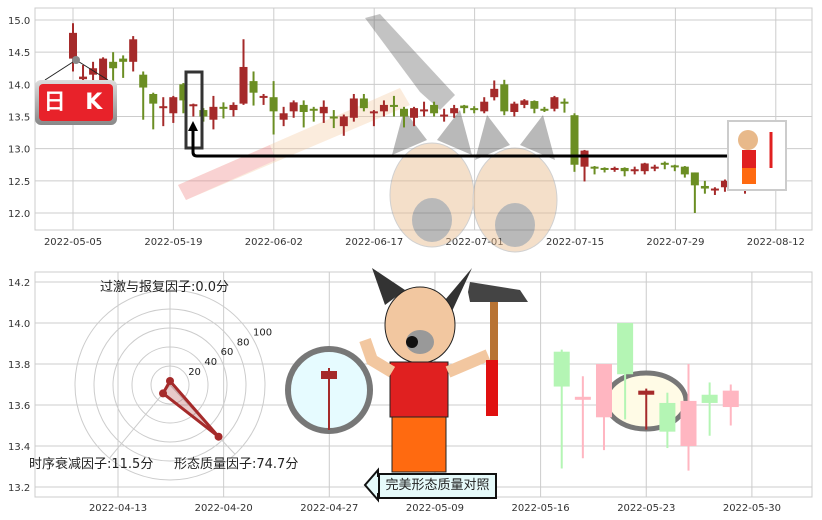 The image size is (822, 520). Describe the element at coordinates (749, 159) in the screenshot. I see `mascot-overalls-icon` at that location.